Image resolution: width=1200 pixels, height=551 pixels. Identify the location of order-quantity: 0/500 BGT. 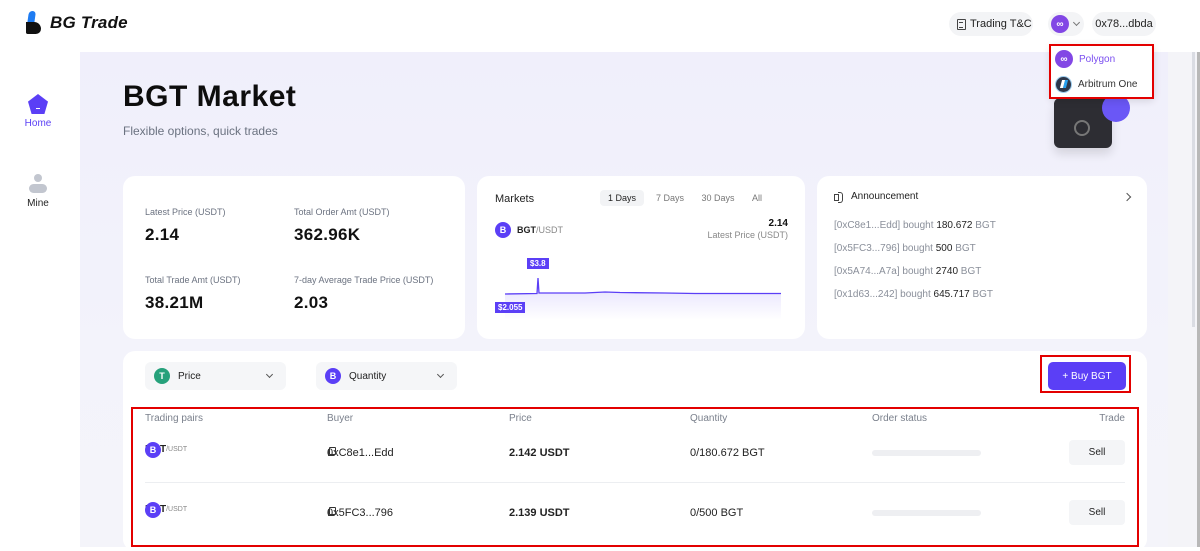
(717, 513).